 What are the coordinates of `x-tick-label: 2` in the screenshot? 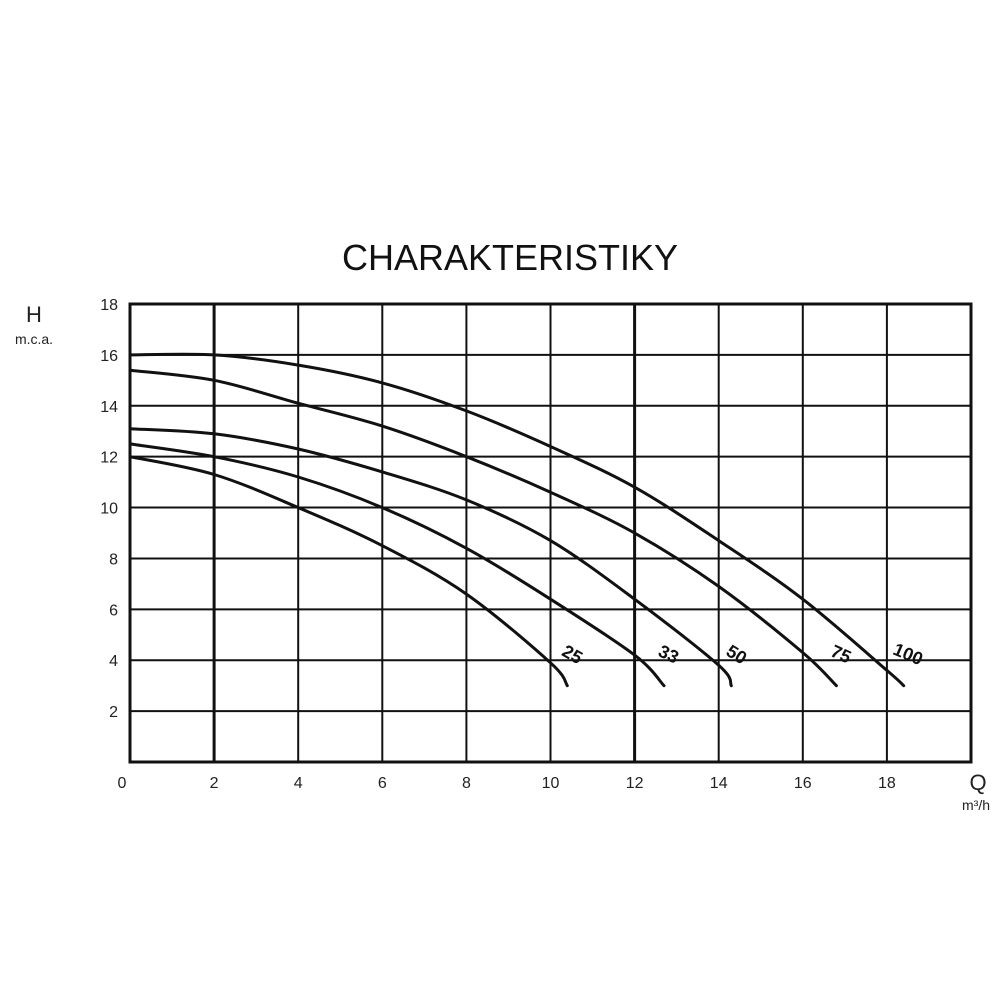 It's located at (214, 783).